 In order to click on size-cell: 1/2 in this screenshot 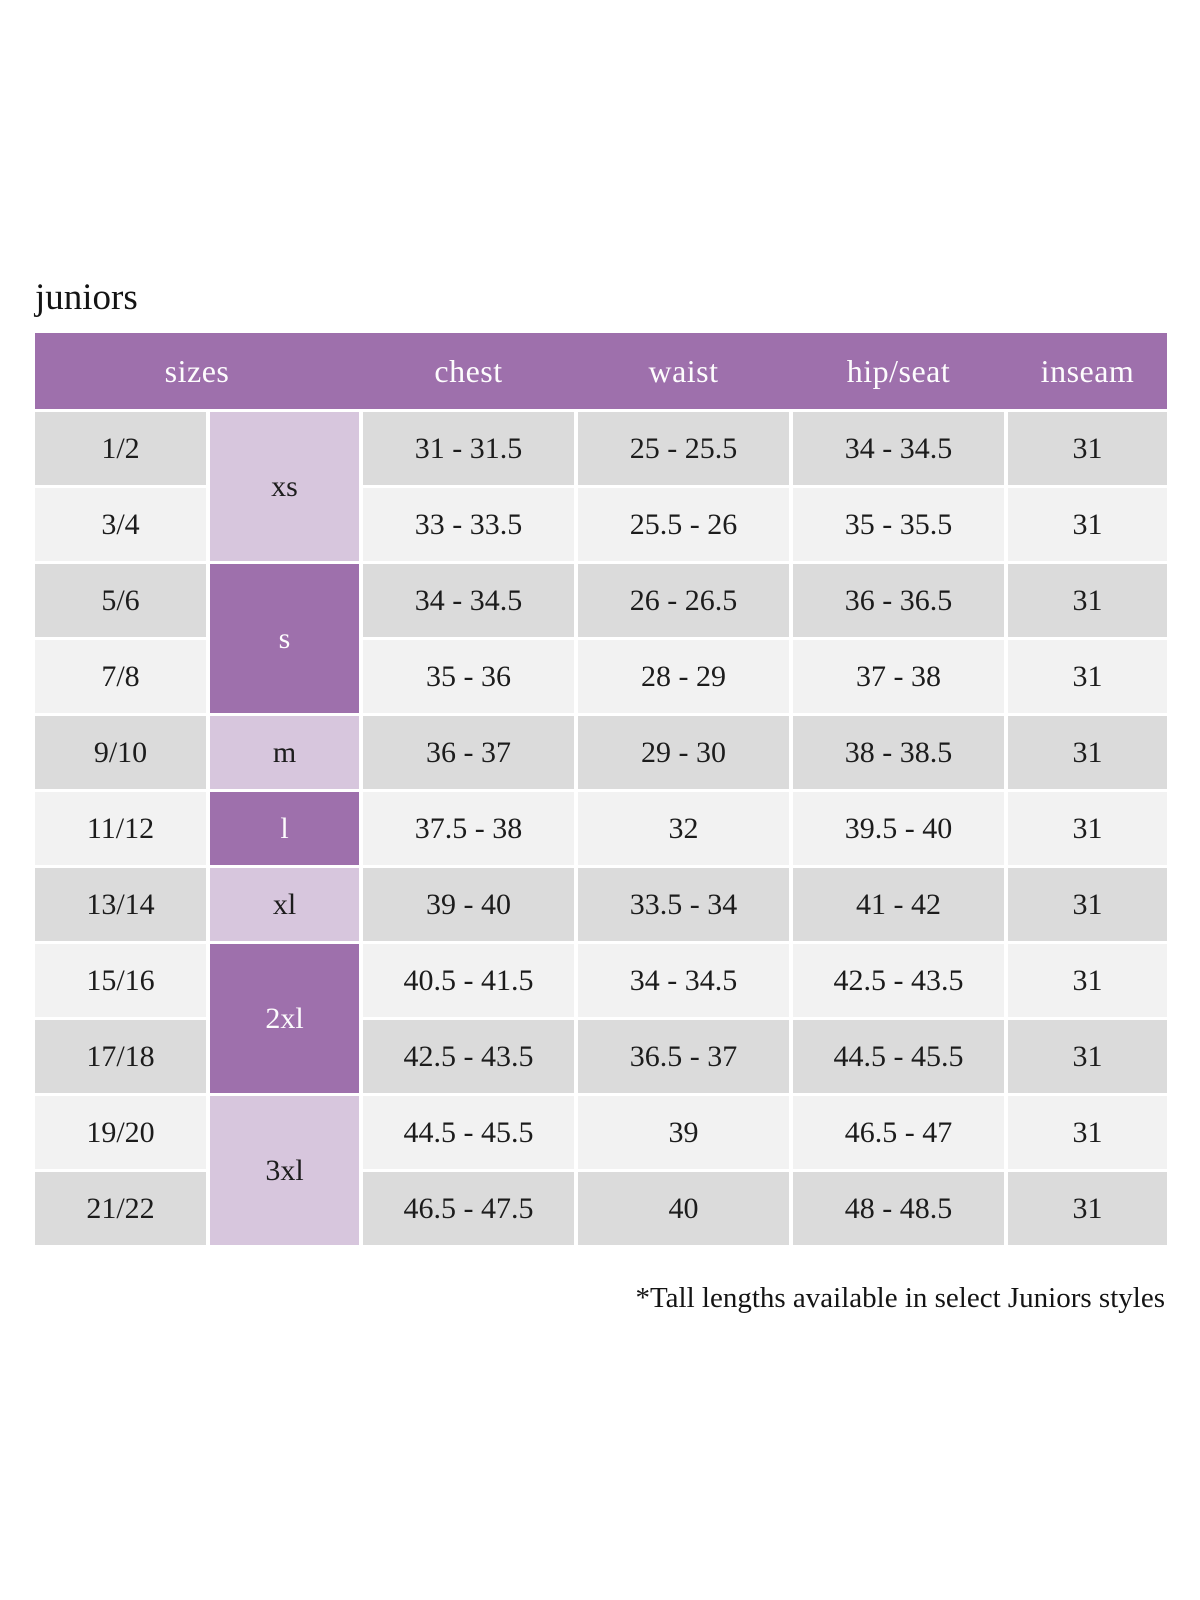, I will do `click(120, 448)`.